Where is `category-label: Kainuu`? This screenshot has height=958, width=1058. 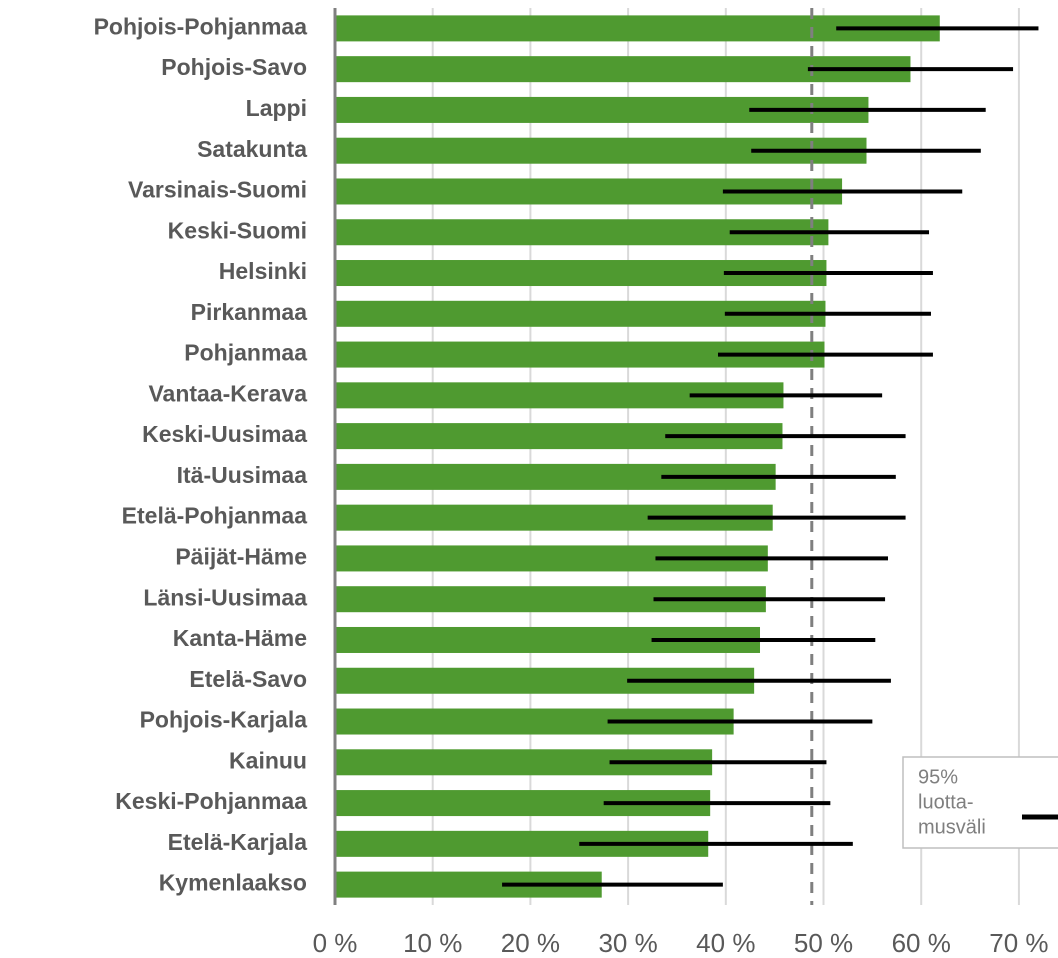 category-label: Kainuu is located at coordinates (268, 760).